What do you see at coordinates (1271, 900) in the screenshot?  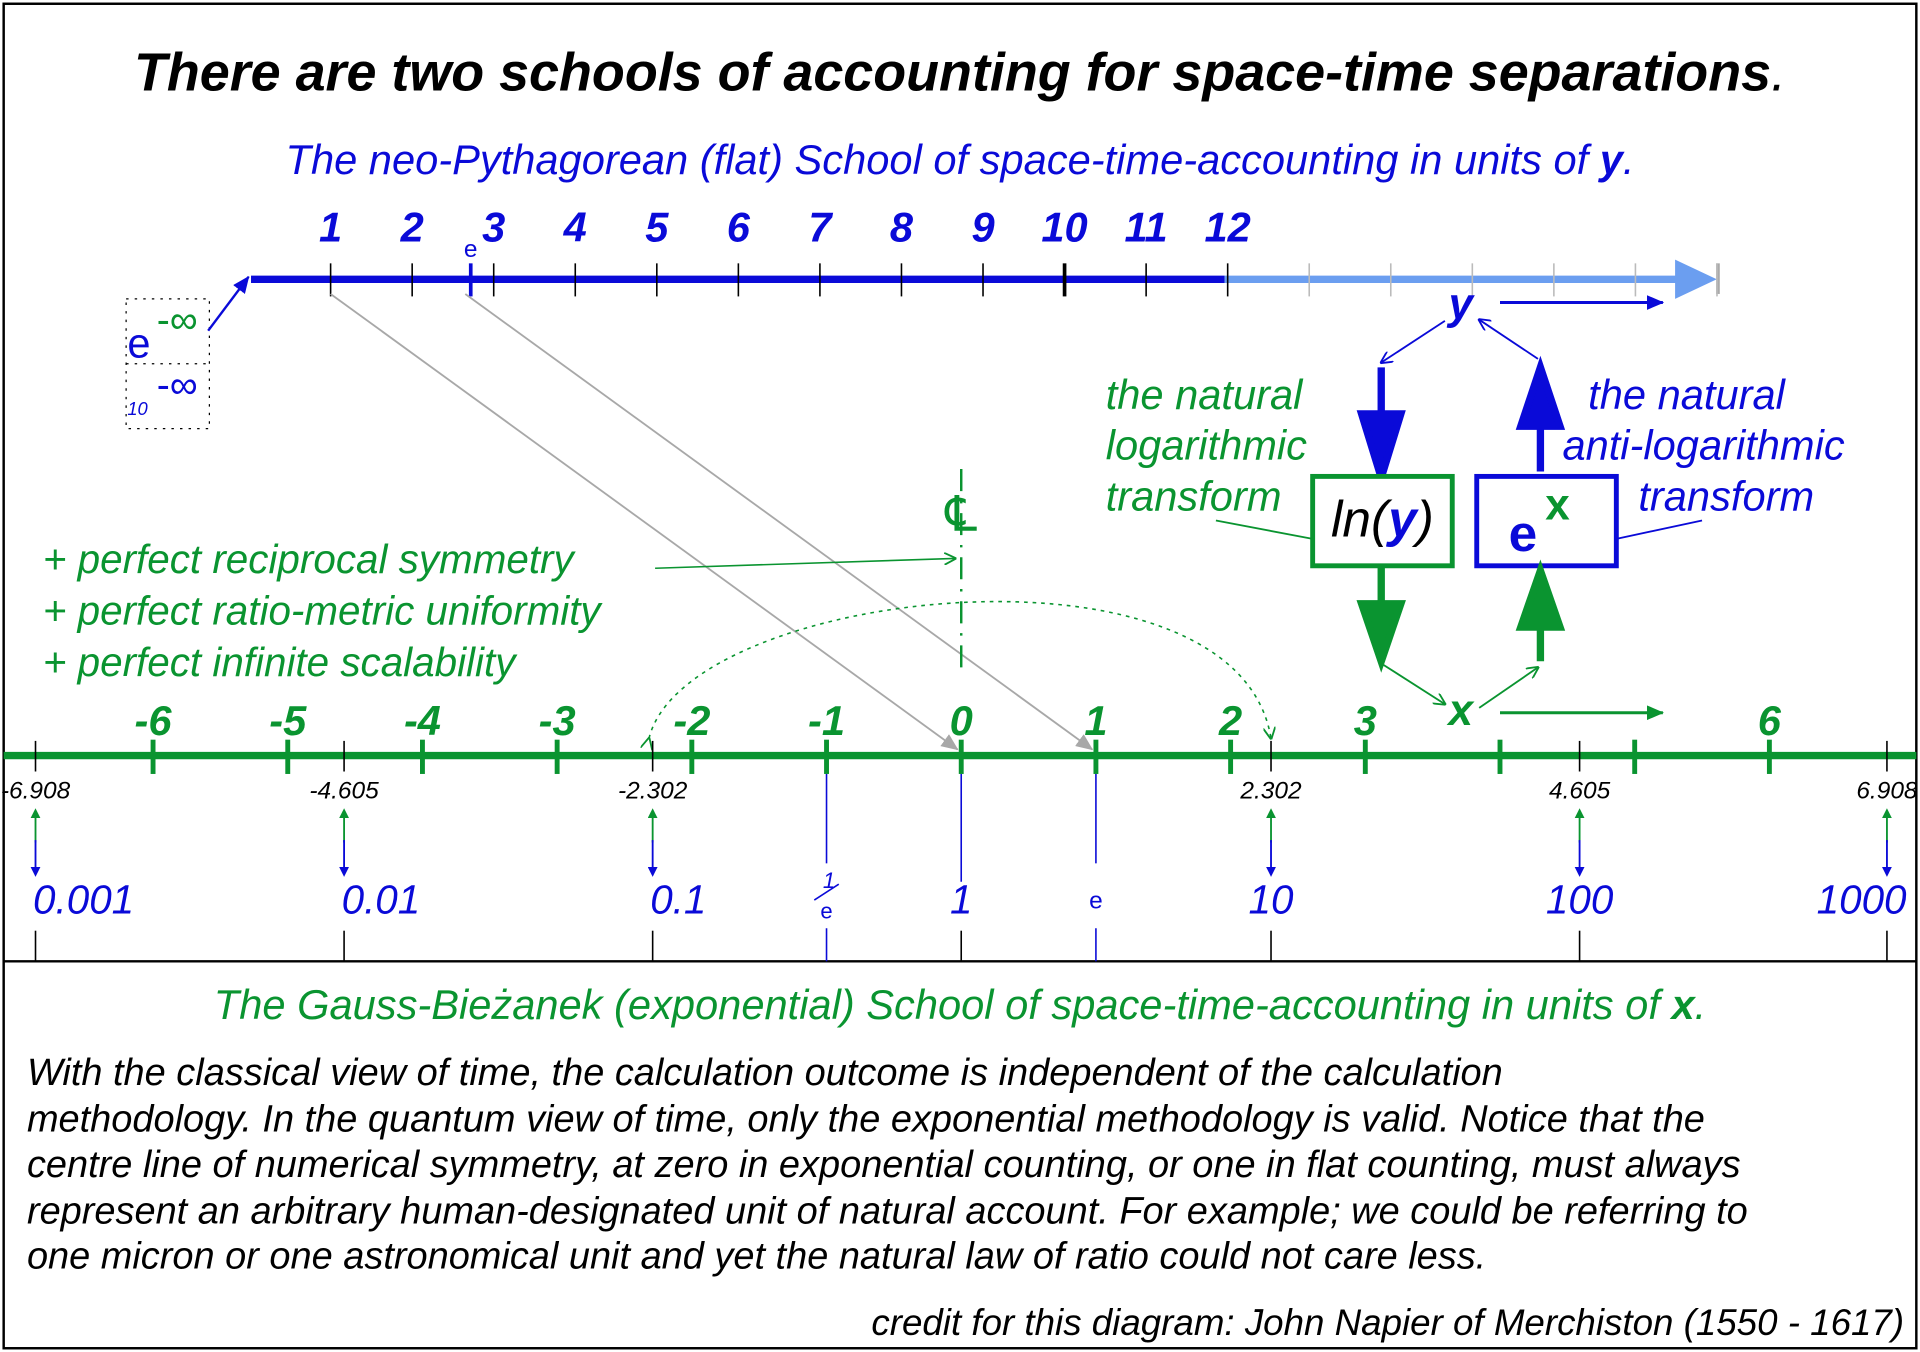 I see `flat-value-label: 10` at bounding box center [1271, 900].